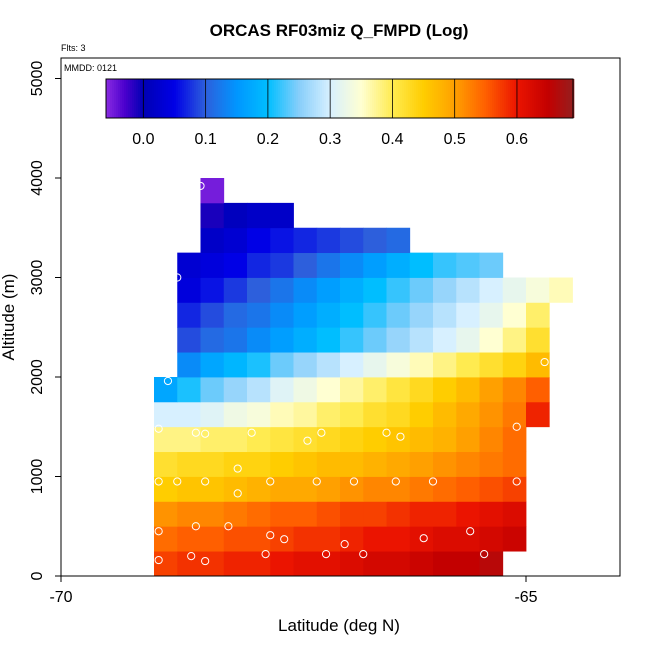 This screenshot has width=650, height=650. What do you see at coordinates (517, 139) in the screenshot?
I see `colorbar-tick-label: 0.6` at bounding box center [517, 139].